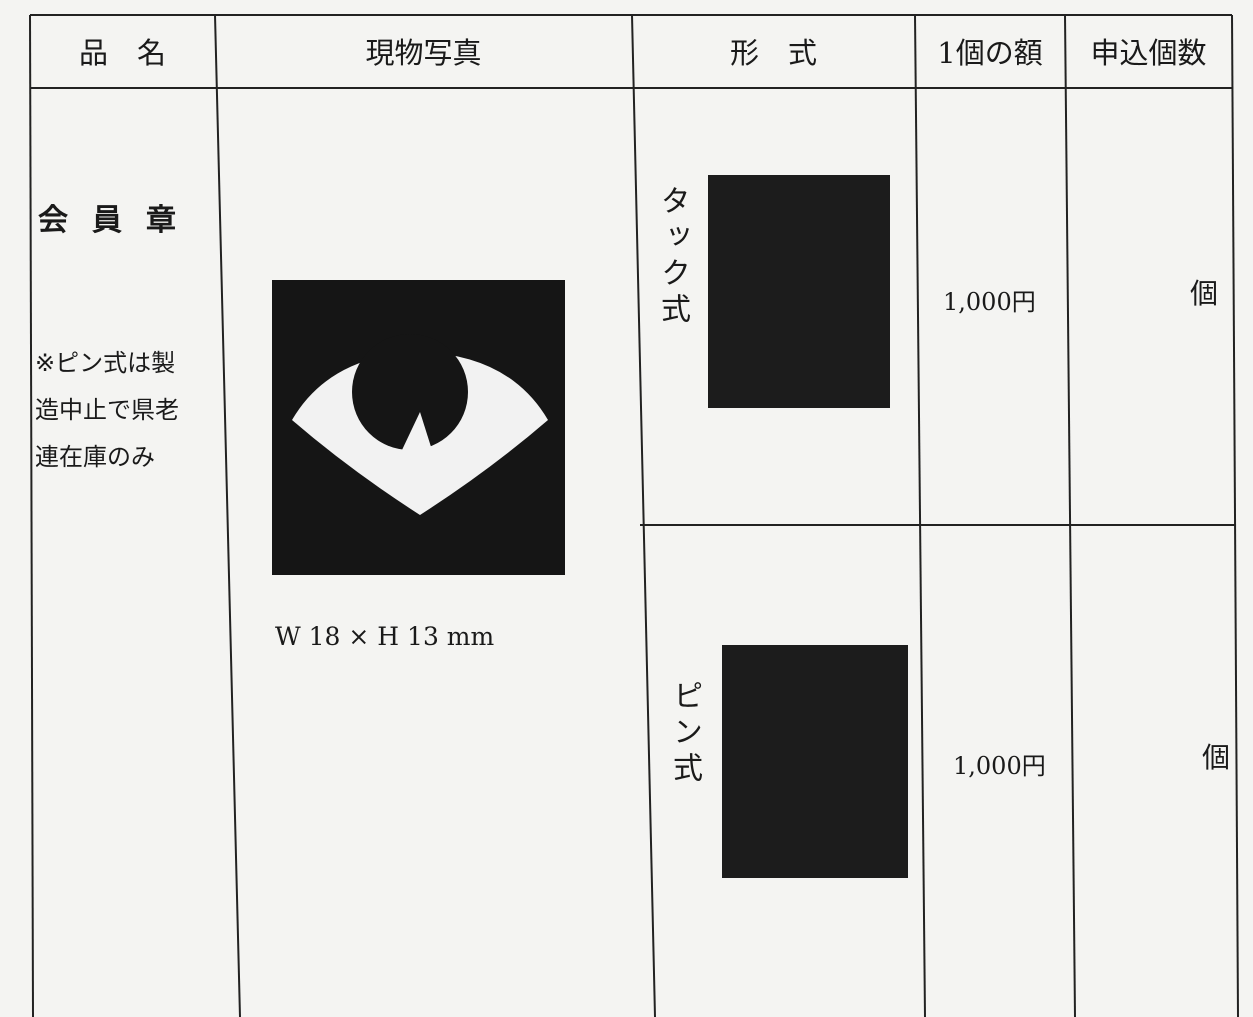  What do you see at coordinates (1148, 53) in the screenshot?
I see `header-cell: 申込個数` at bounding box center [1148, 53].